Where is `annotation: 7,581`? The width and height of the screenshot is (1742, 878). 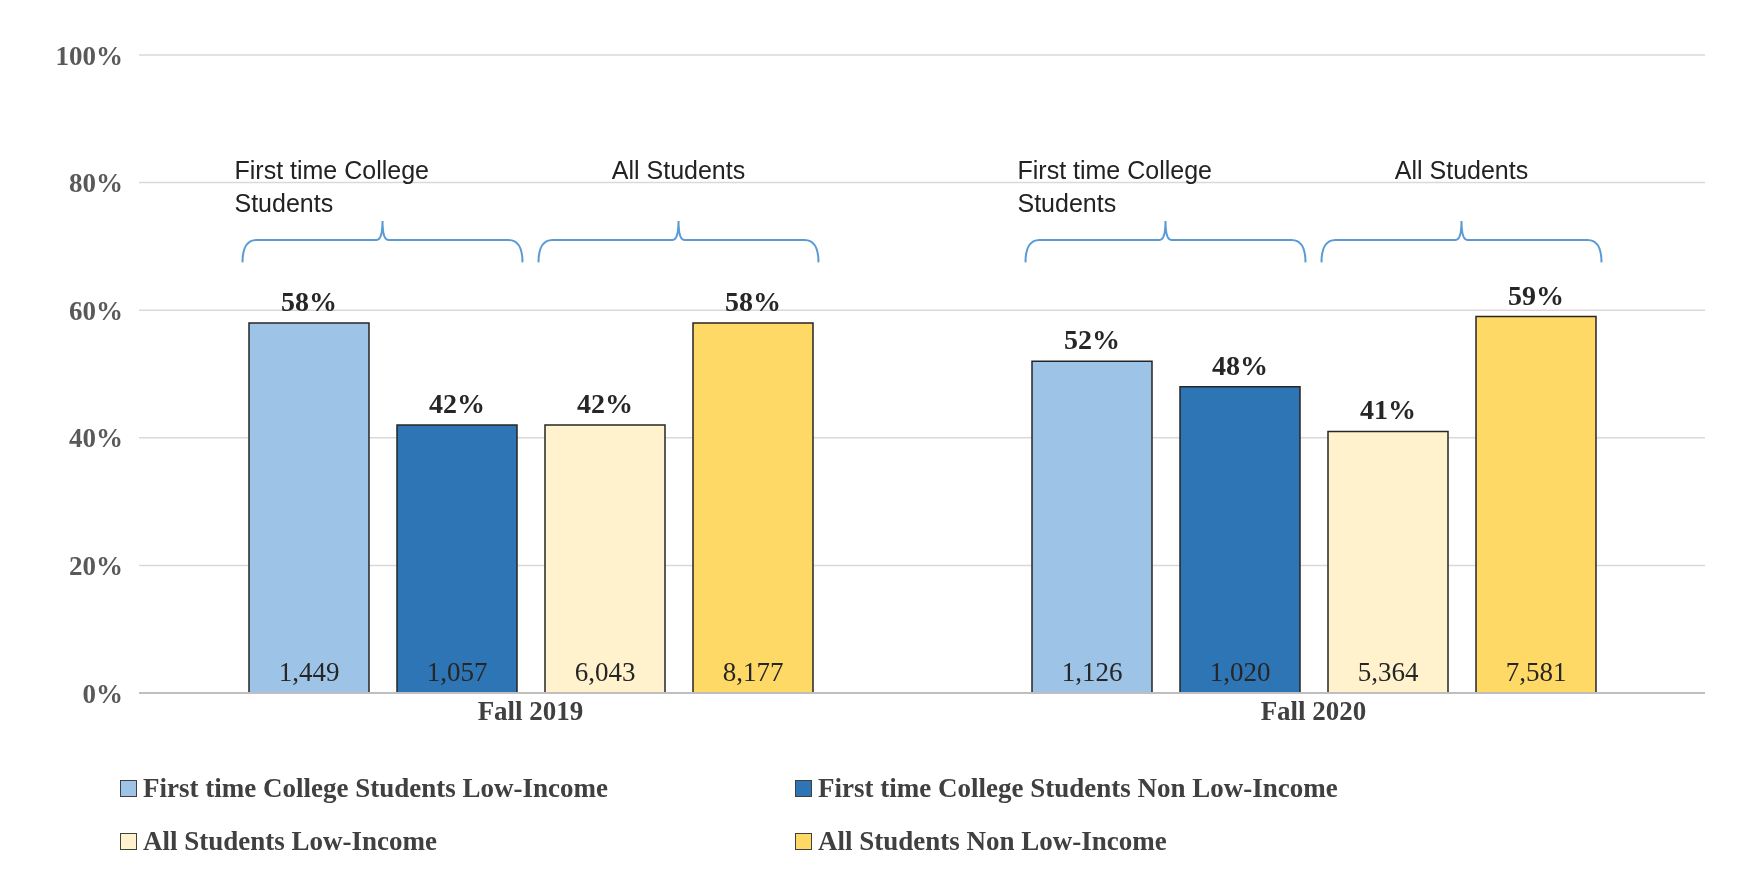 annotation: 7,581 is located at coordinates (1536, 672).